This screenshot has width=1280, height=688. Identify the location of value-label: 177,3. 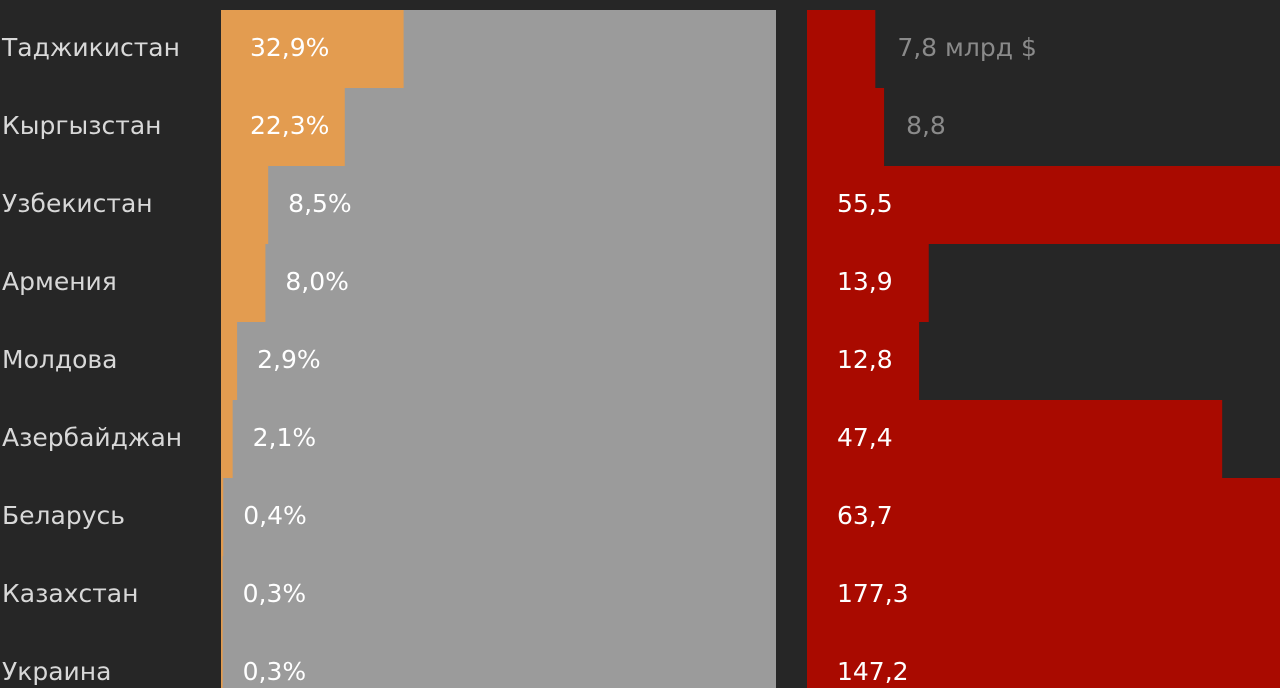
(873, 593).